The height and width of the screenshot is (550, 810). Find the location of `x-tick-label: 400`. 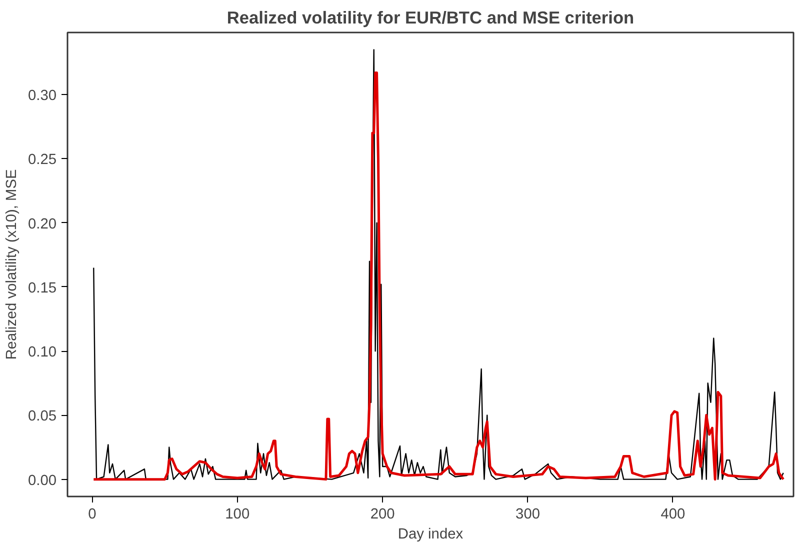

x-tick-label: 400 is located at coordinates (673, 514).